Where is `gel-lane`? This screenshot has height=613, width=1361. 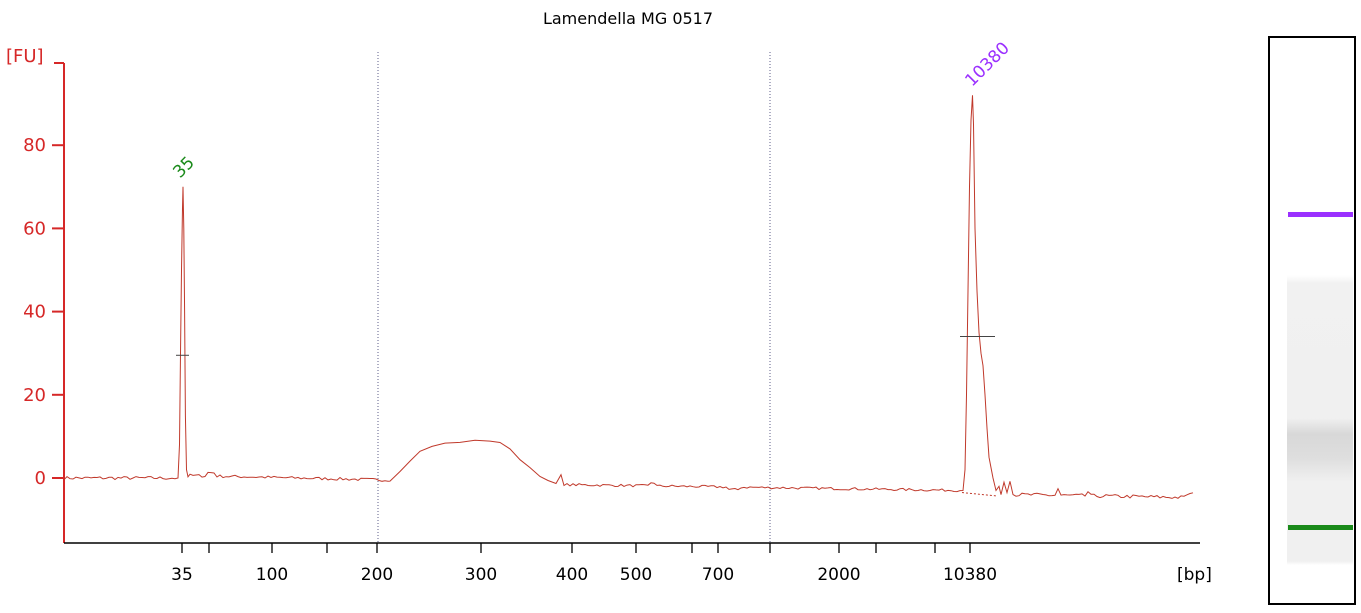
gel-lane is located at coordinates (1312, 320).